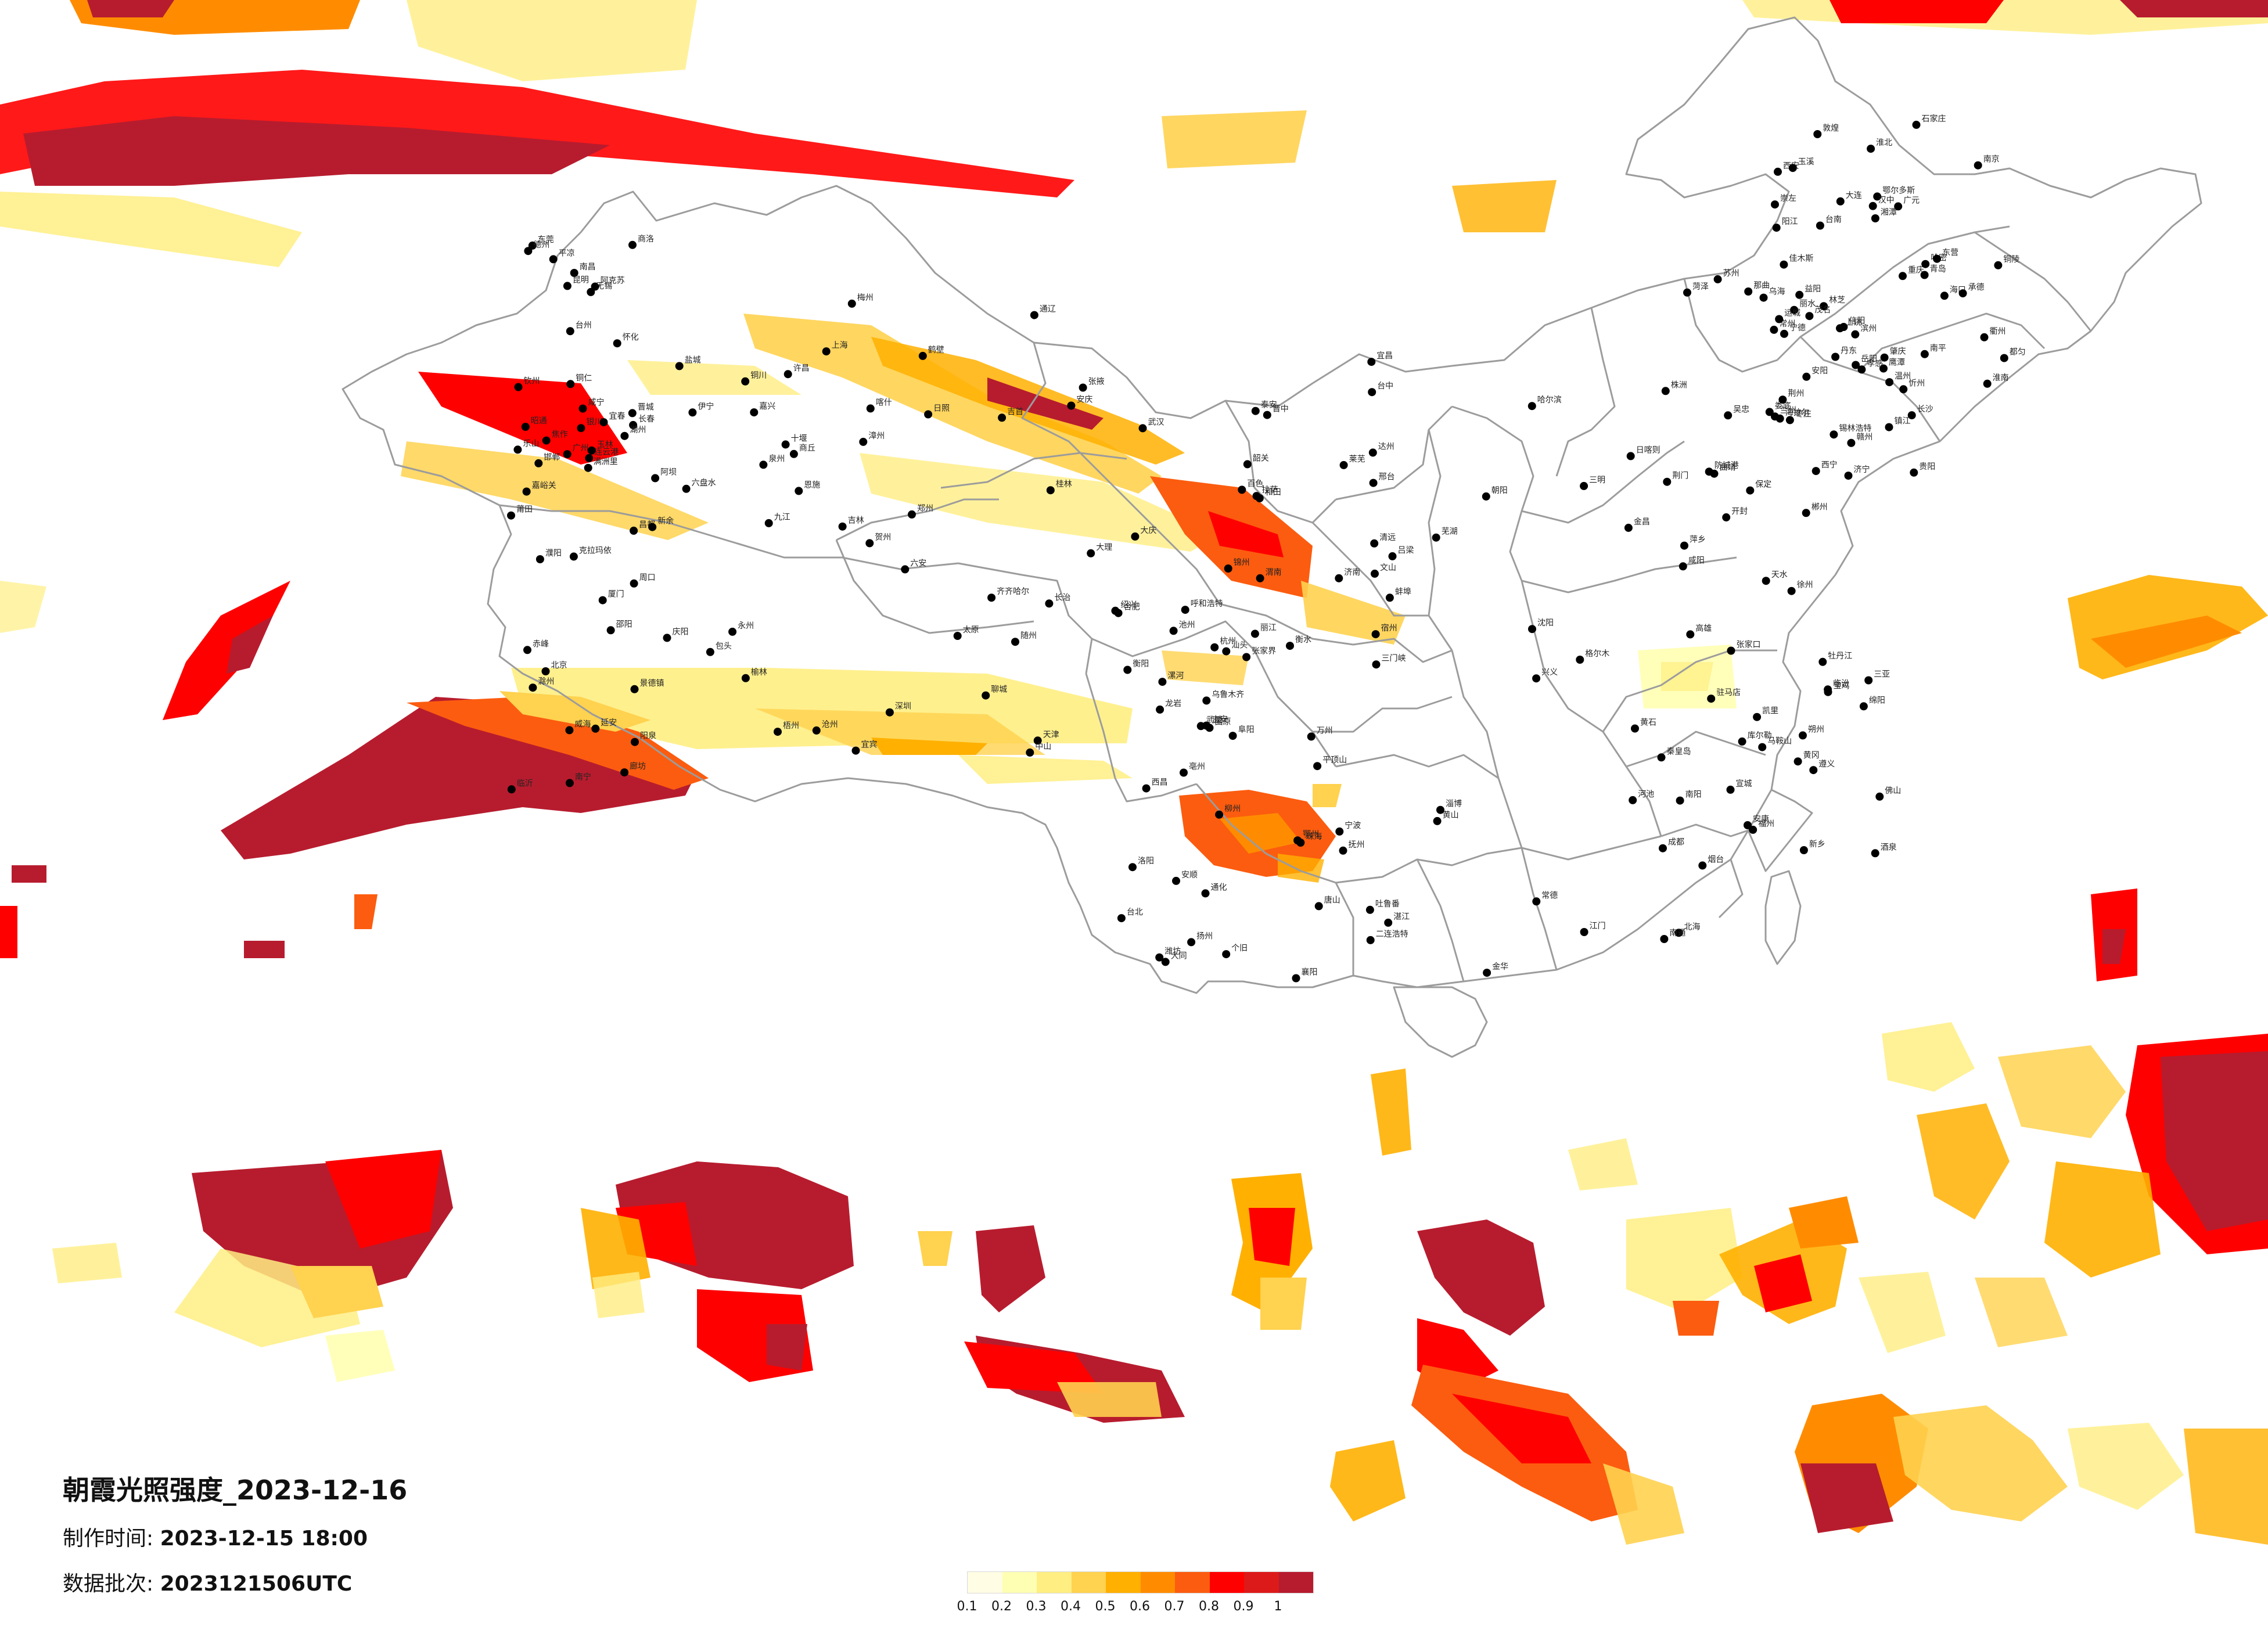 This screenshot has width=2268, height=1626. What do you see at coordinates (1243, 1606) in the screenshot?
I see `legend-label: 0.9` at bounding box center [1243, 1606].